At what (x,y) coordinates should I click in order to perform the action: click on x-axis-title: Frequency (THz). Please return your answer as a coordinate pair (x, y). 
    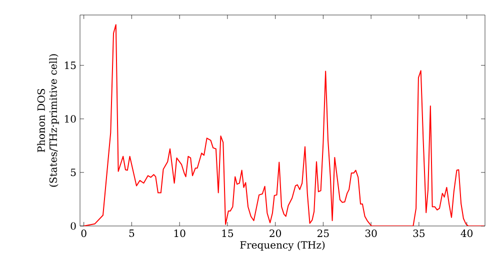
    Looking at the image, I should click on (282, 245).